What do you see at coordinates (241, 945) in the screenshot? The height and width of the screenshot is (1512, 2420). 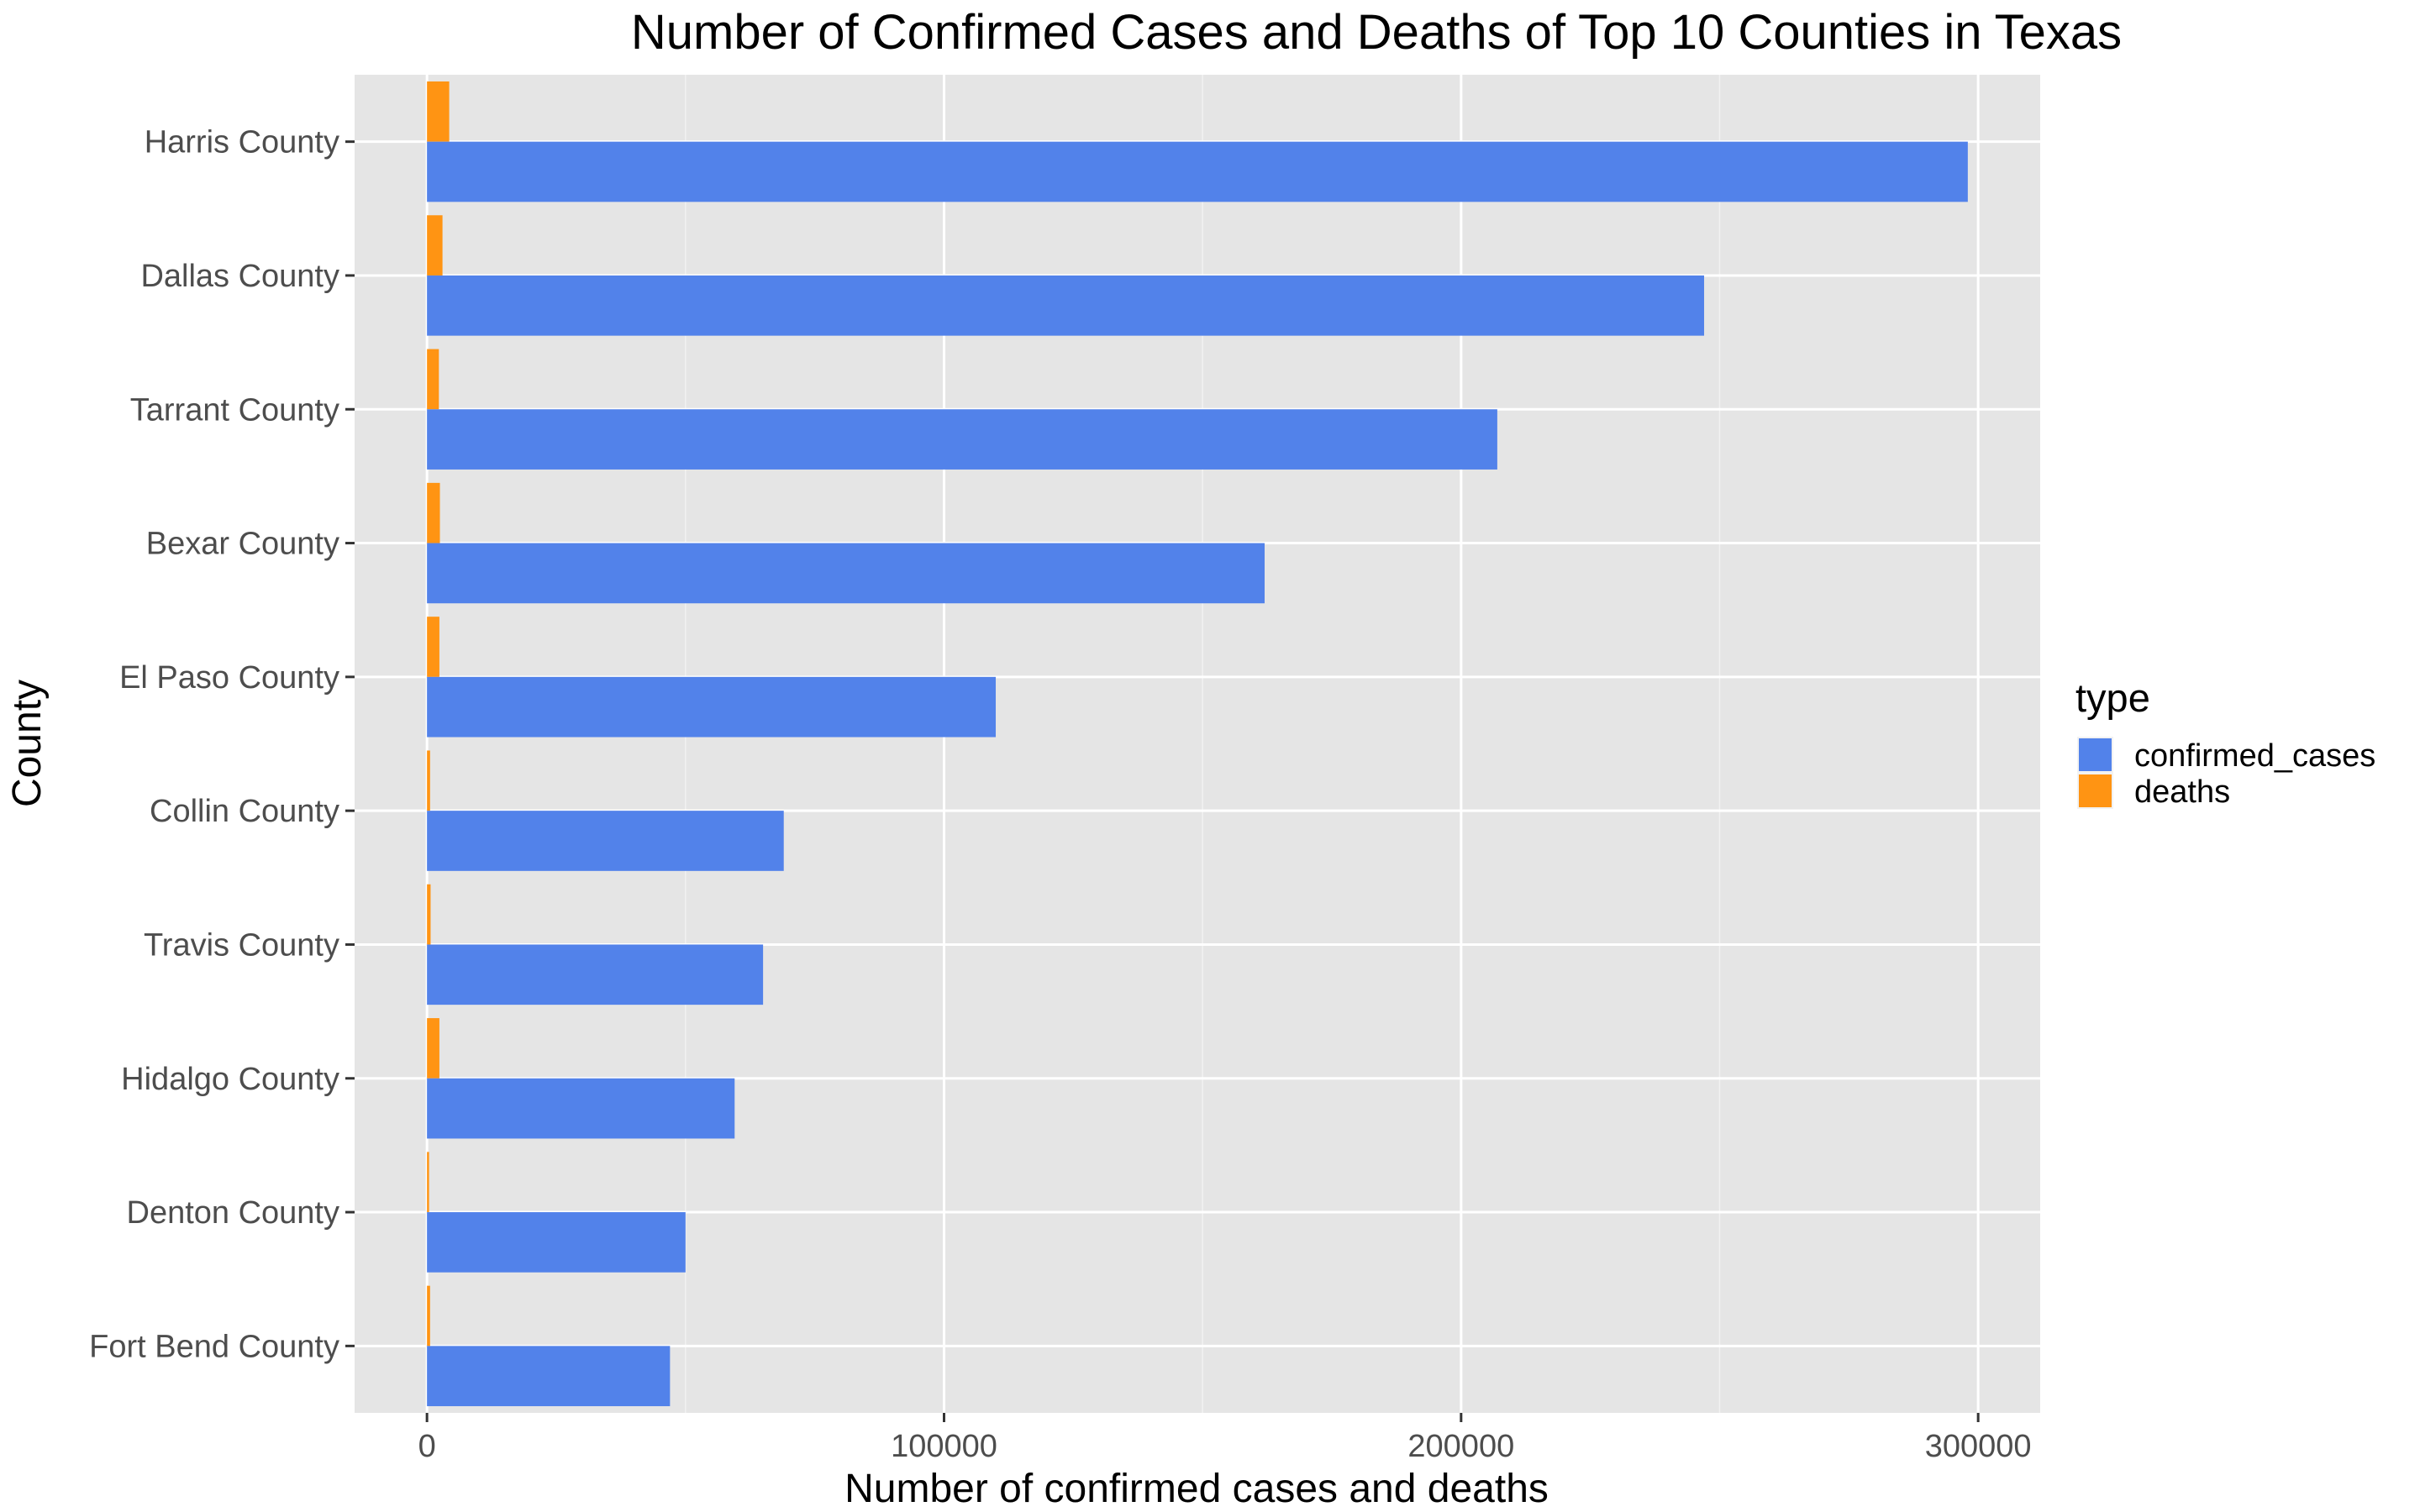 I see `y-tick-label: Travis County` at bounding box center [241, 945].